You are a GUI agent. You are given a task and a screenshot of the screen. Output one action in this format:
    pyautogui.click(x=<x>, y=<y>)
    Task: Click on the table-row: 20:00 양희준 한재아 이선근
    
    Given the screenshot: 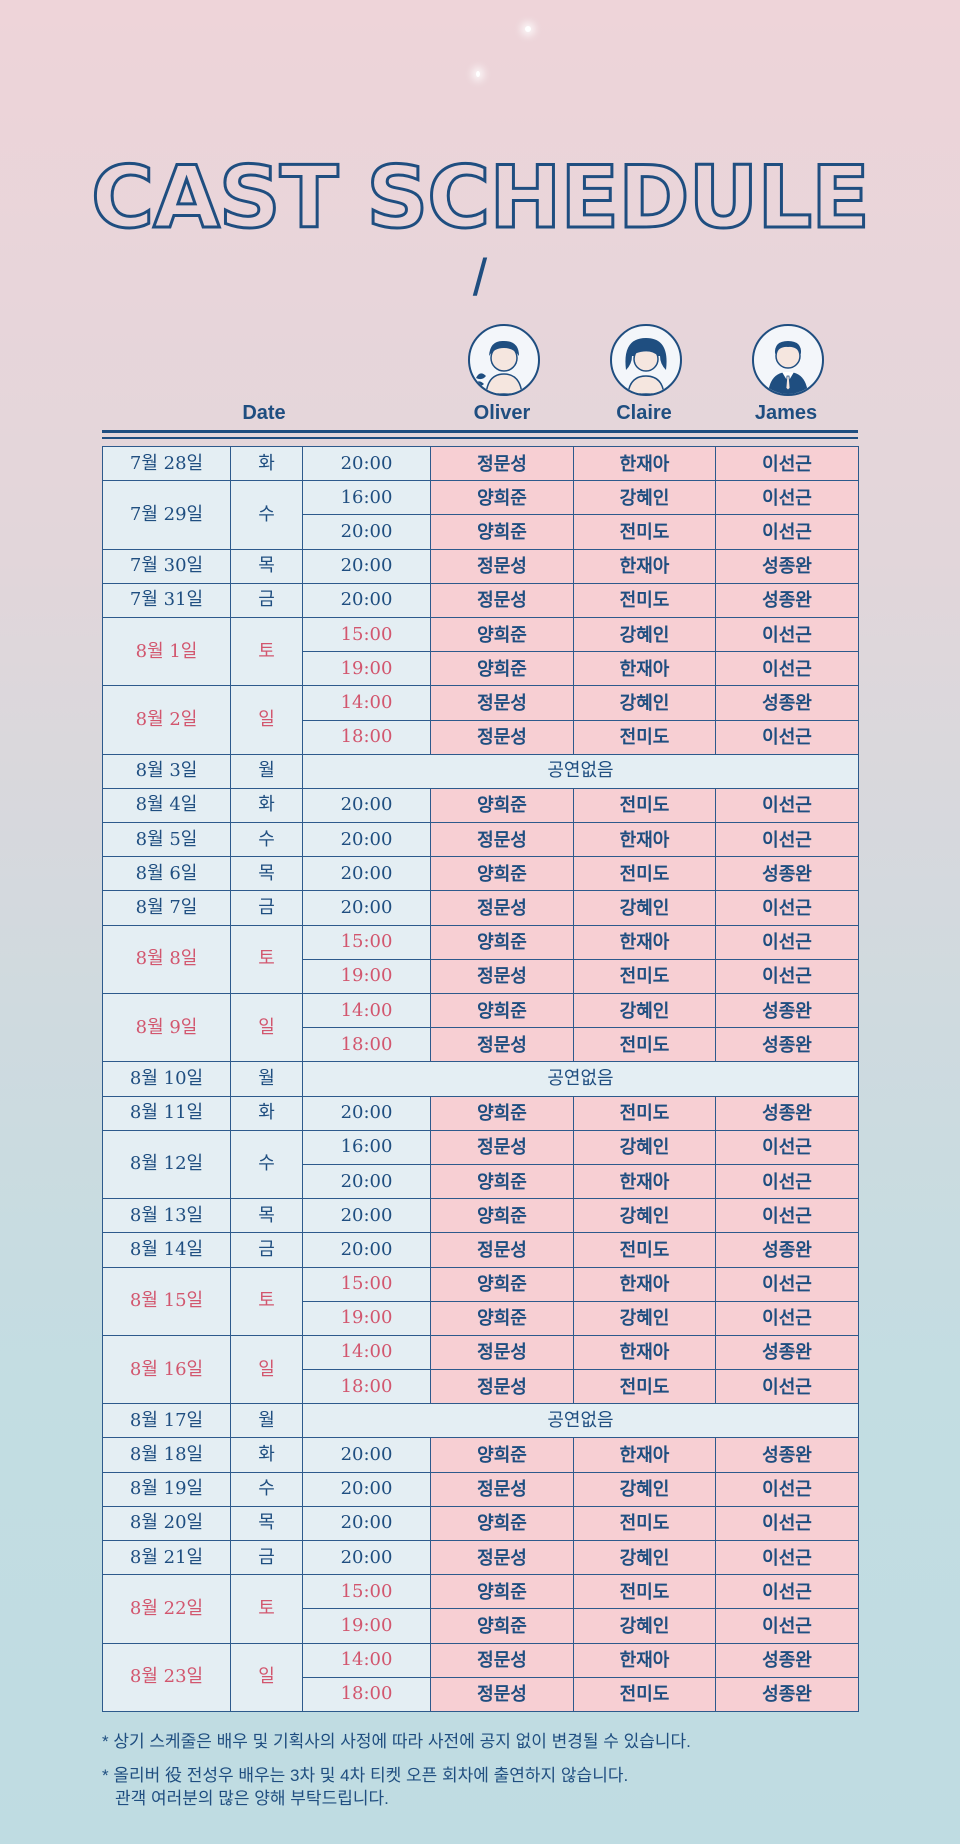 What is the action you would take?
    pyautogui.click(x=481, y=1181)
    